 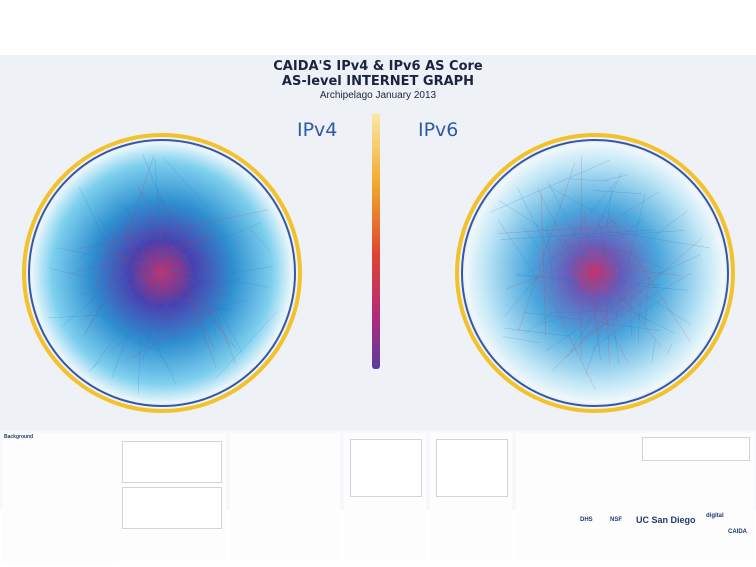 I want to click on title-line-2: AS-level INTERNET GRAPH, so click(x=378, y=81).